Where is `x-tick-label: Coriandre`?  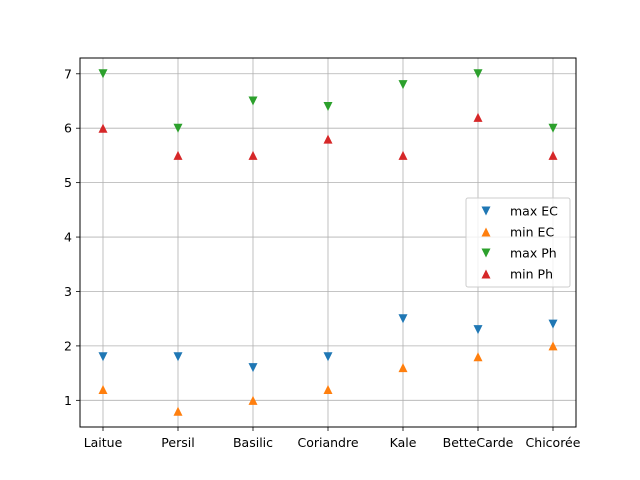 x-tick-label: Coriandre is located at coordinates (327, 442).